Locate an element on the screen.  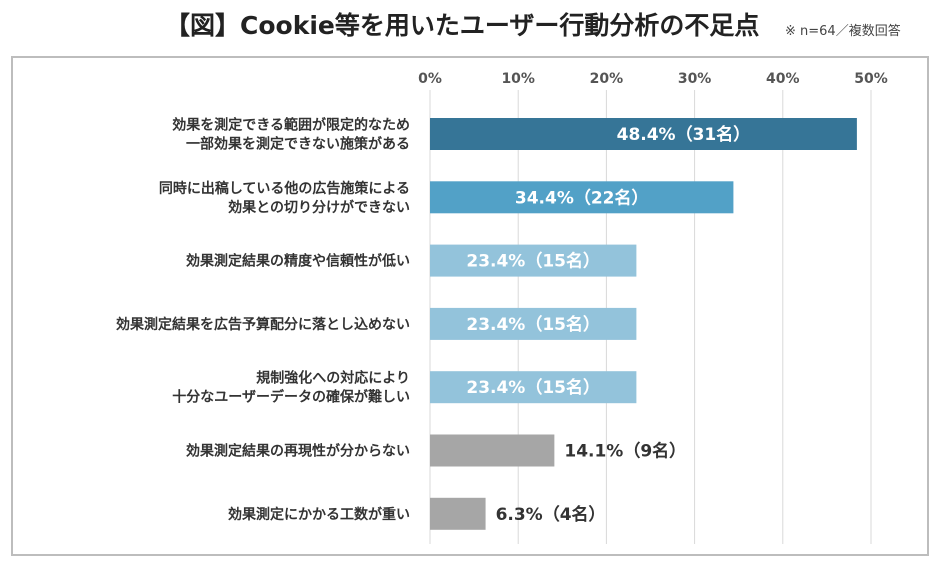
category-label: 効果測定結果の再現性が分からない is located at coordinates (298, 451).